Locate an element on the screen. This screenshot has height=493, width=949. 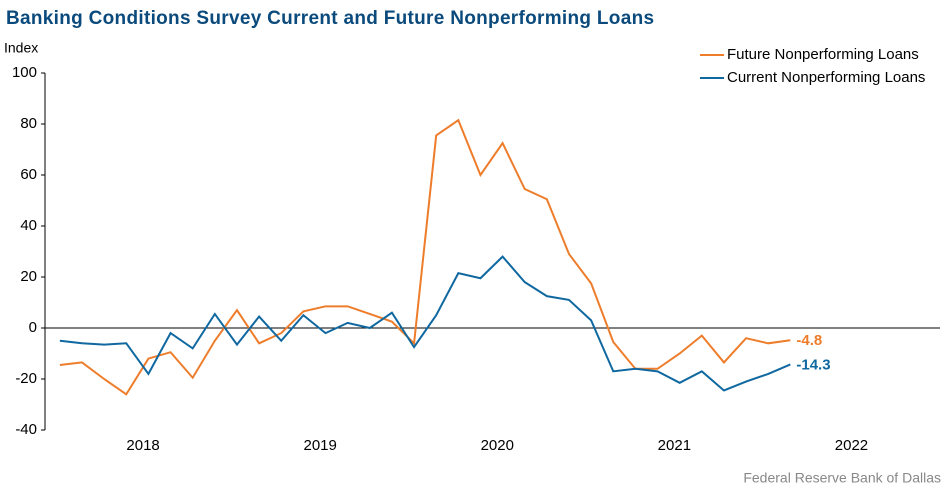
x-tick-label: 2018 is located at coordinates (142, 445).